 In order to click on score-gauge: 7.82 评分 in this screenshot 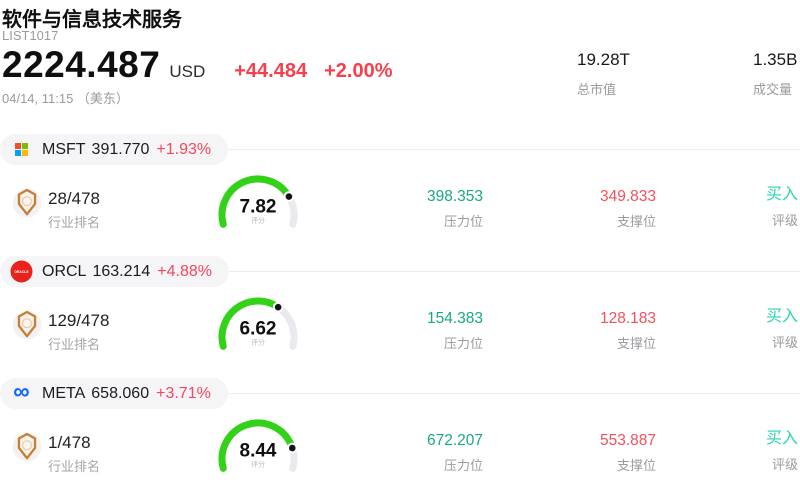, I will do `click(258, 209)`.